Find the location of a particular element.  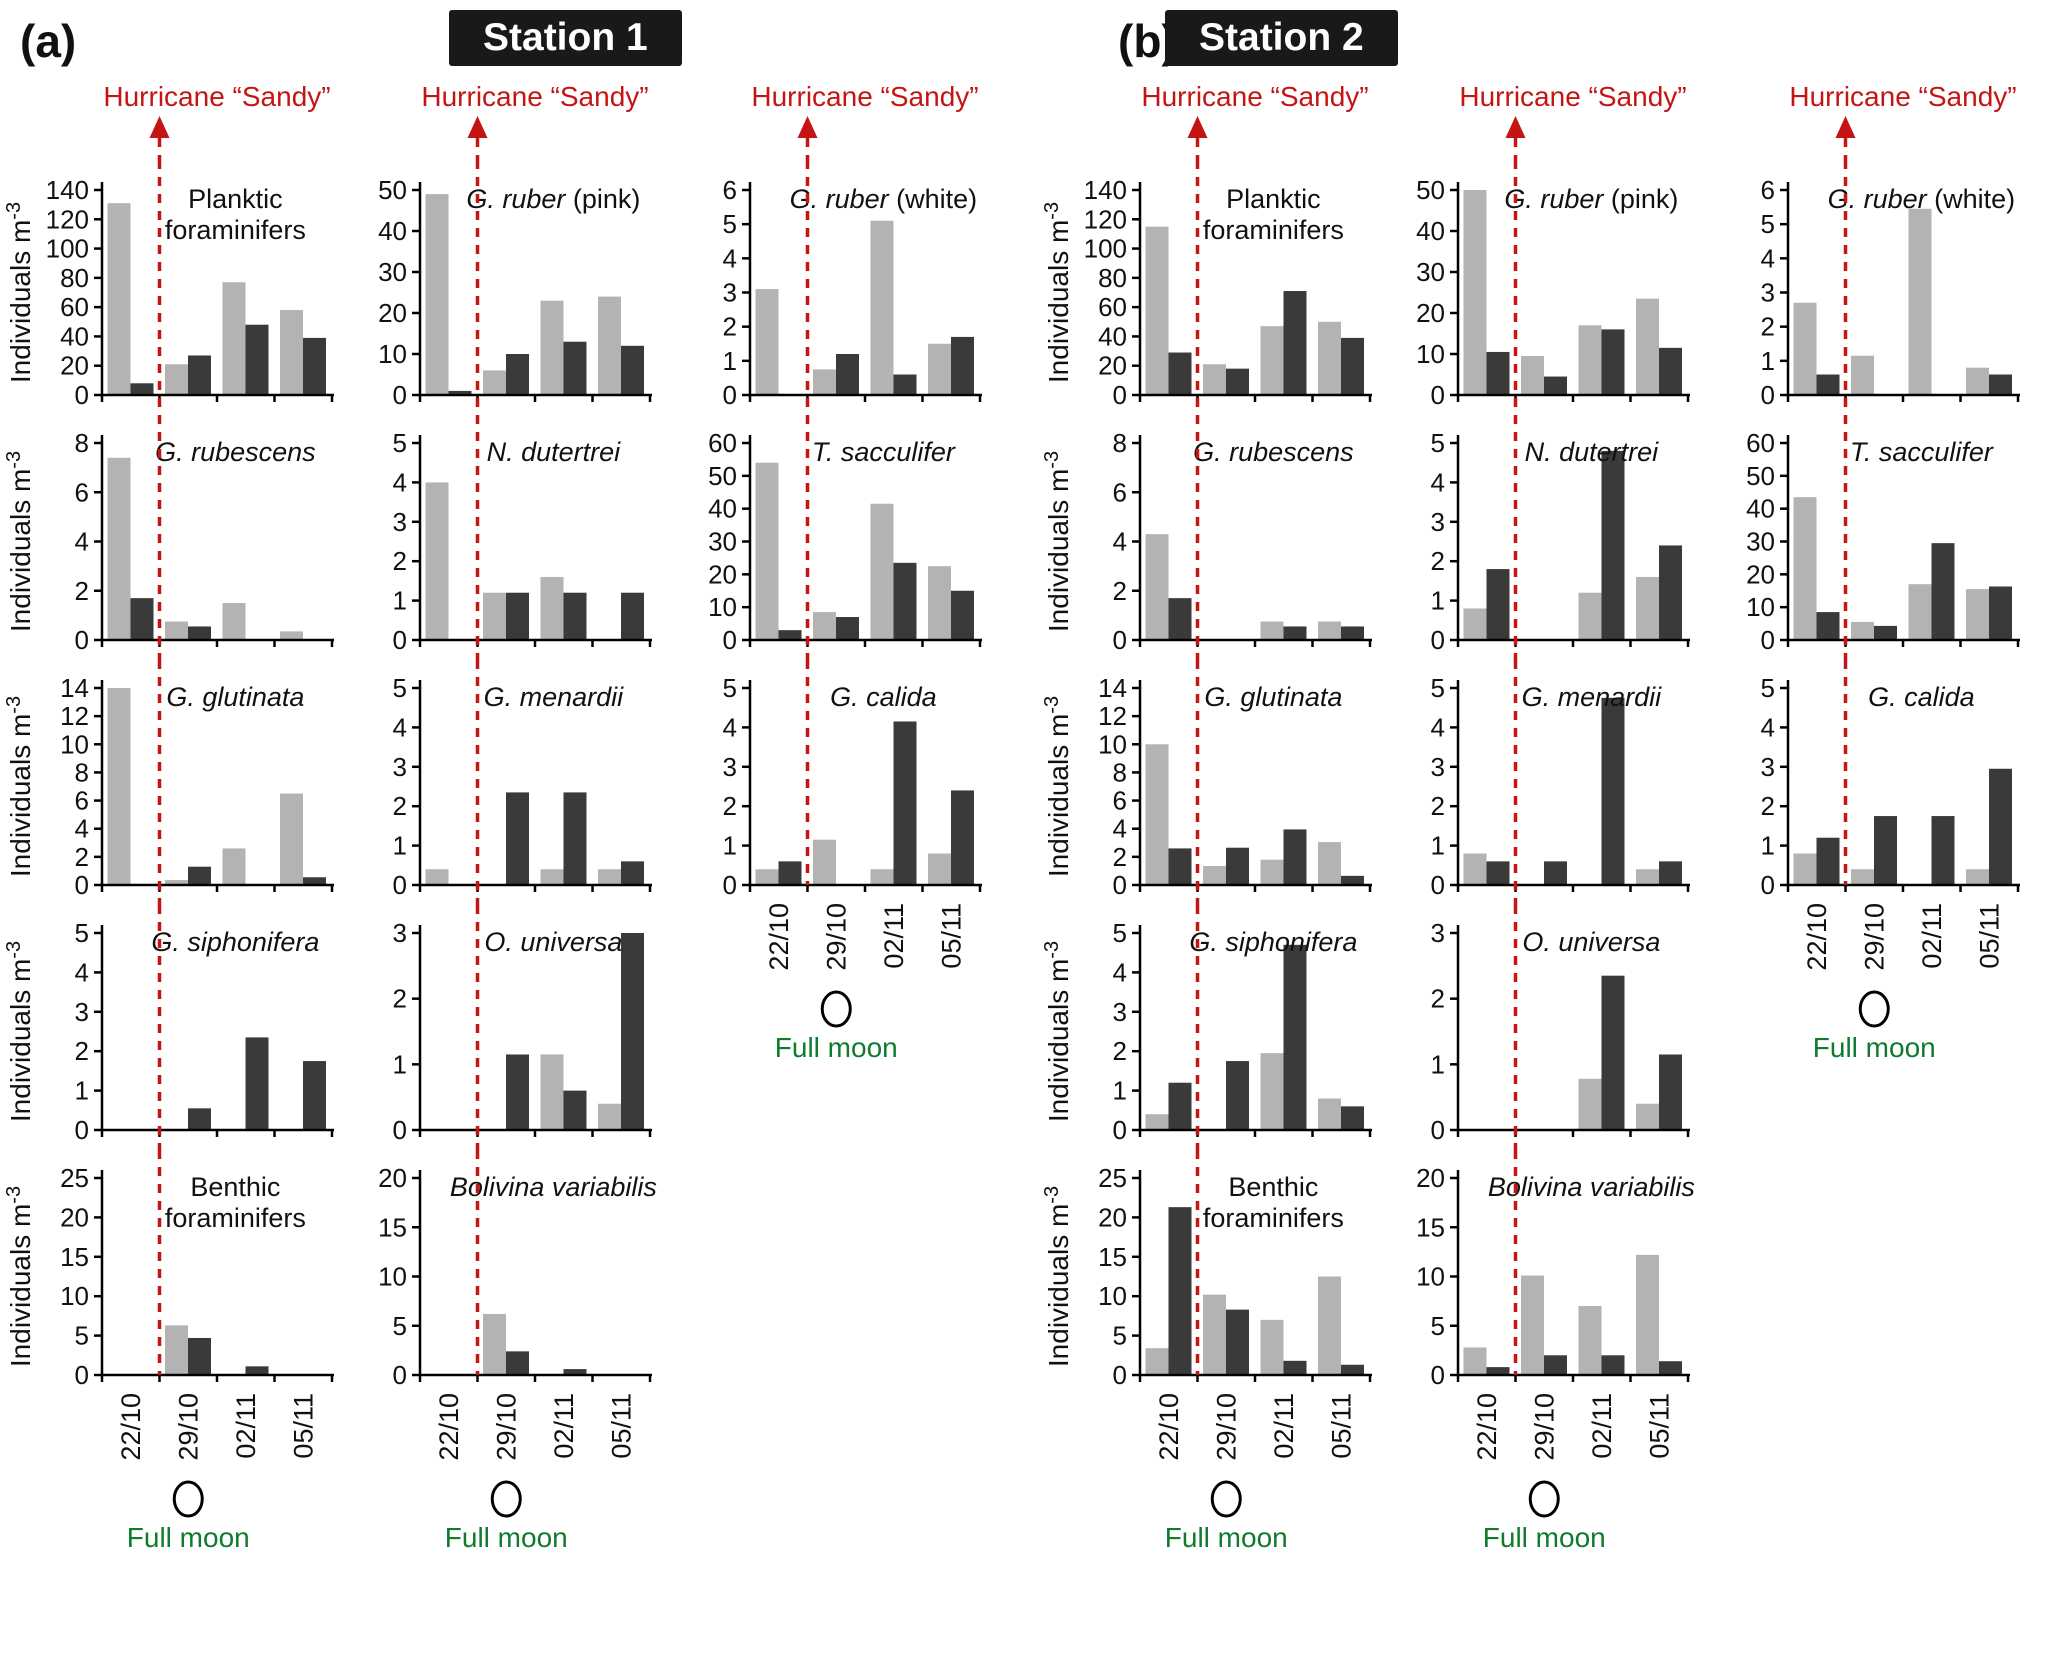

chart-title: G. ruber (pink) is located at coordinates (1591, 199).